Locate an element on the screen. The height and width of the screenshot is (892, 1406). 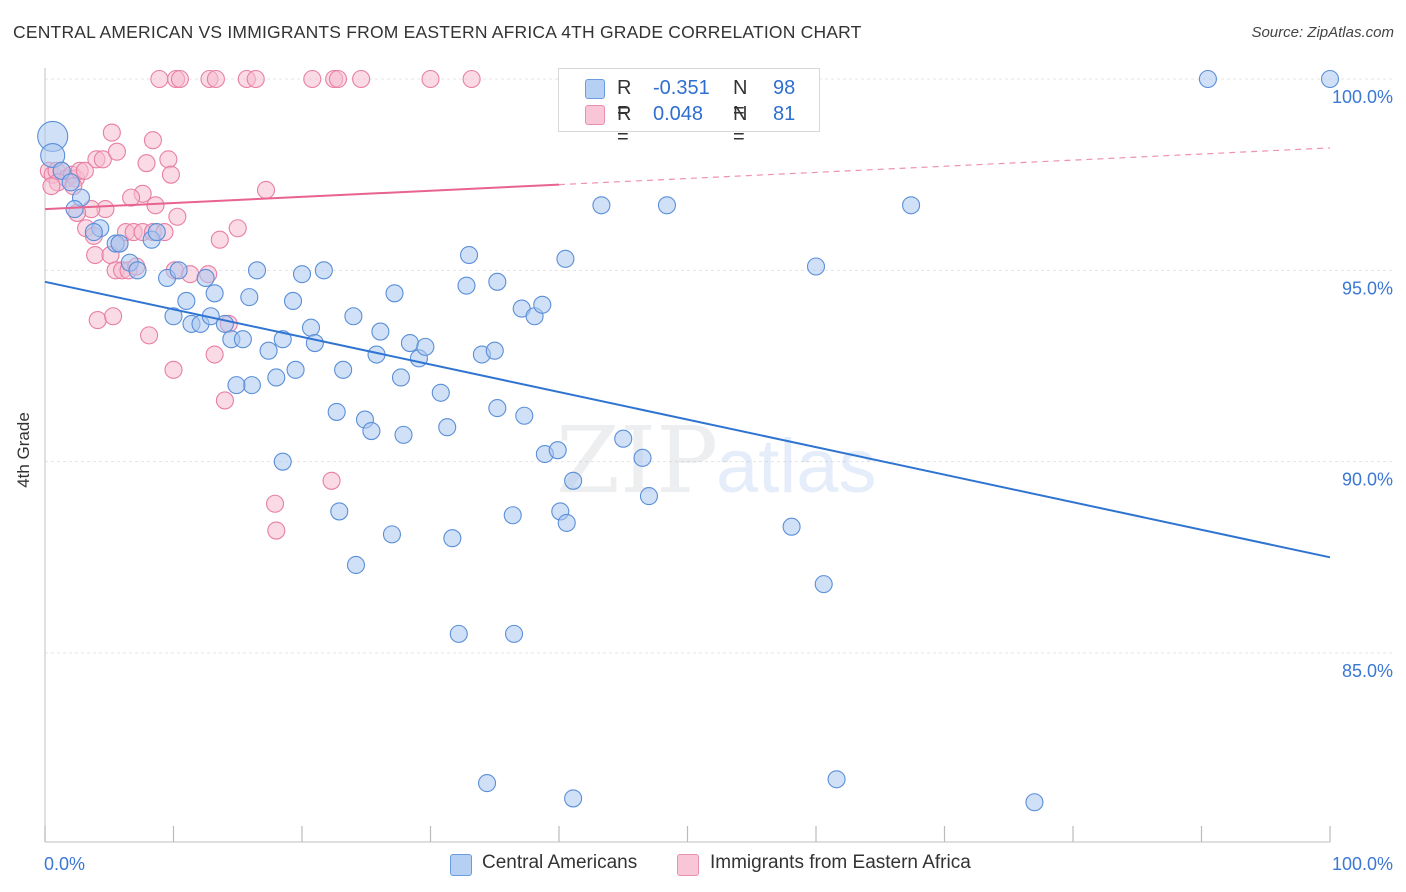
y-tick-label: 100.0% is located at coordinates (1362, 97).